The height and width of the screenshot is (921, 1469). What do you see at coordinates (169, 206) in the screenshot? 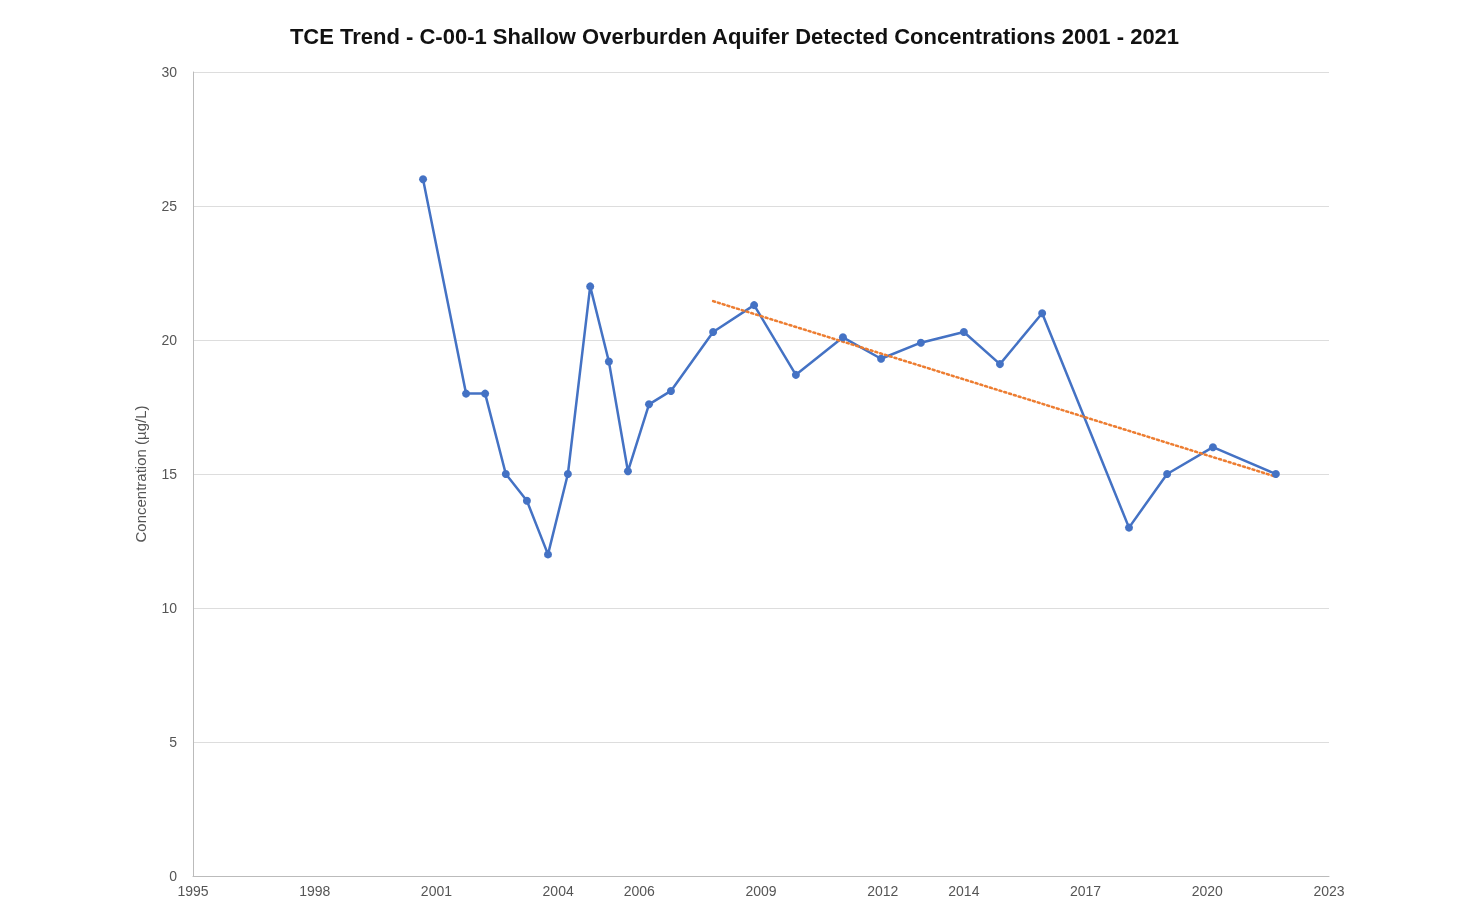
I see `y-tick-label: 25` at bounding box center [169, 206].